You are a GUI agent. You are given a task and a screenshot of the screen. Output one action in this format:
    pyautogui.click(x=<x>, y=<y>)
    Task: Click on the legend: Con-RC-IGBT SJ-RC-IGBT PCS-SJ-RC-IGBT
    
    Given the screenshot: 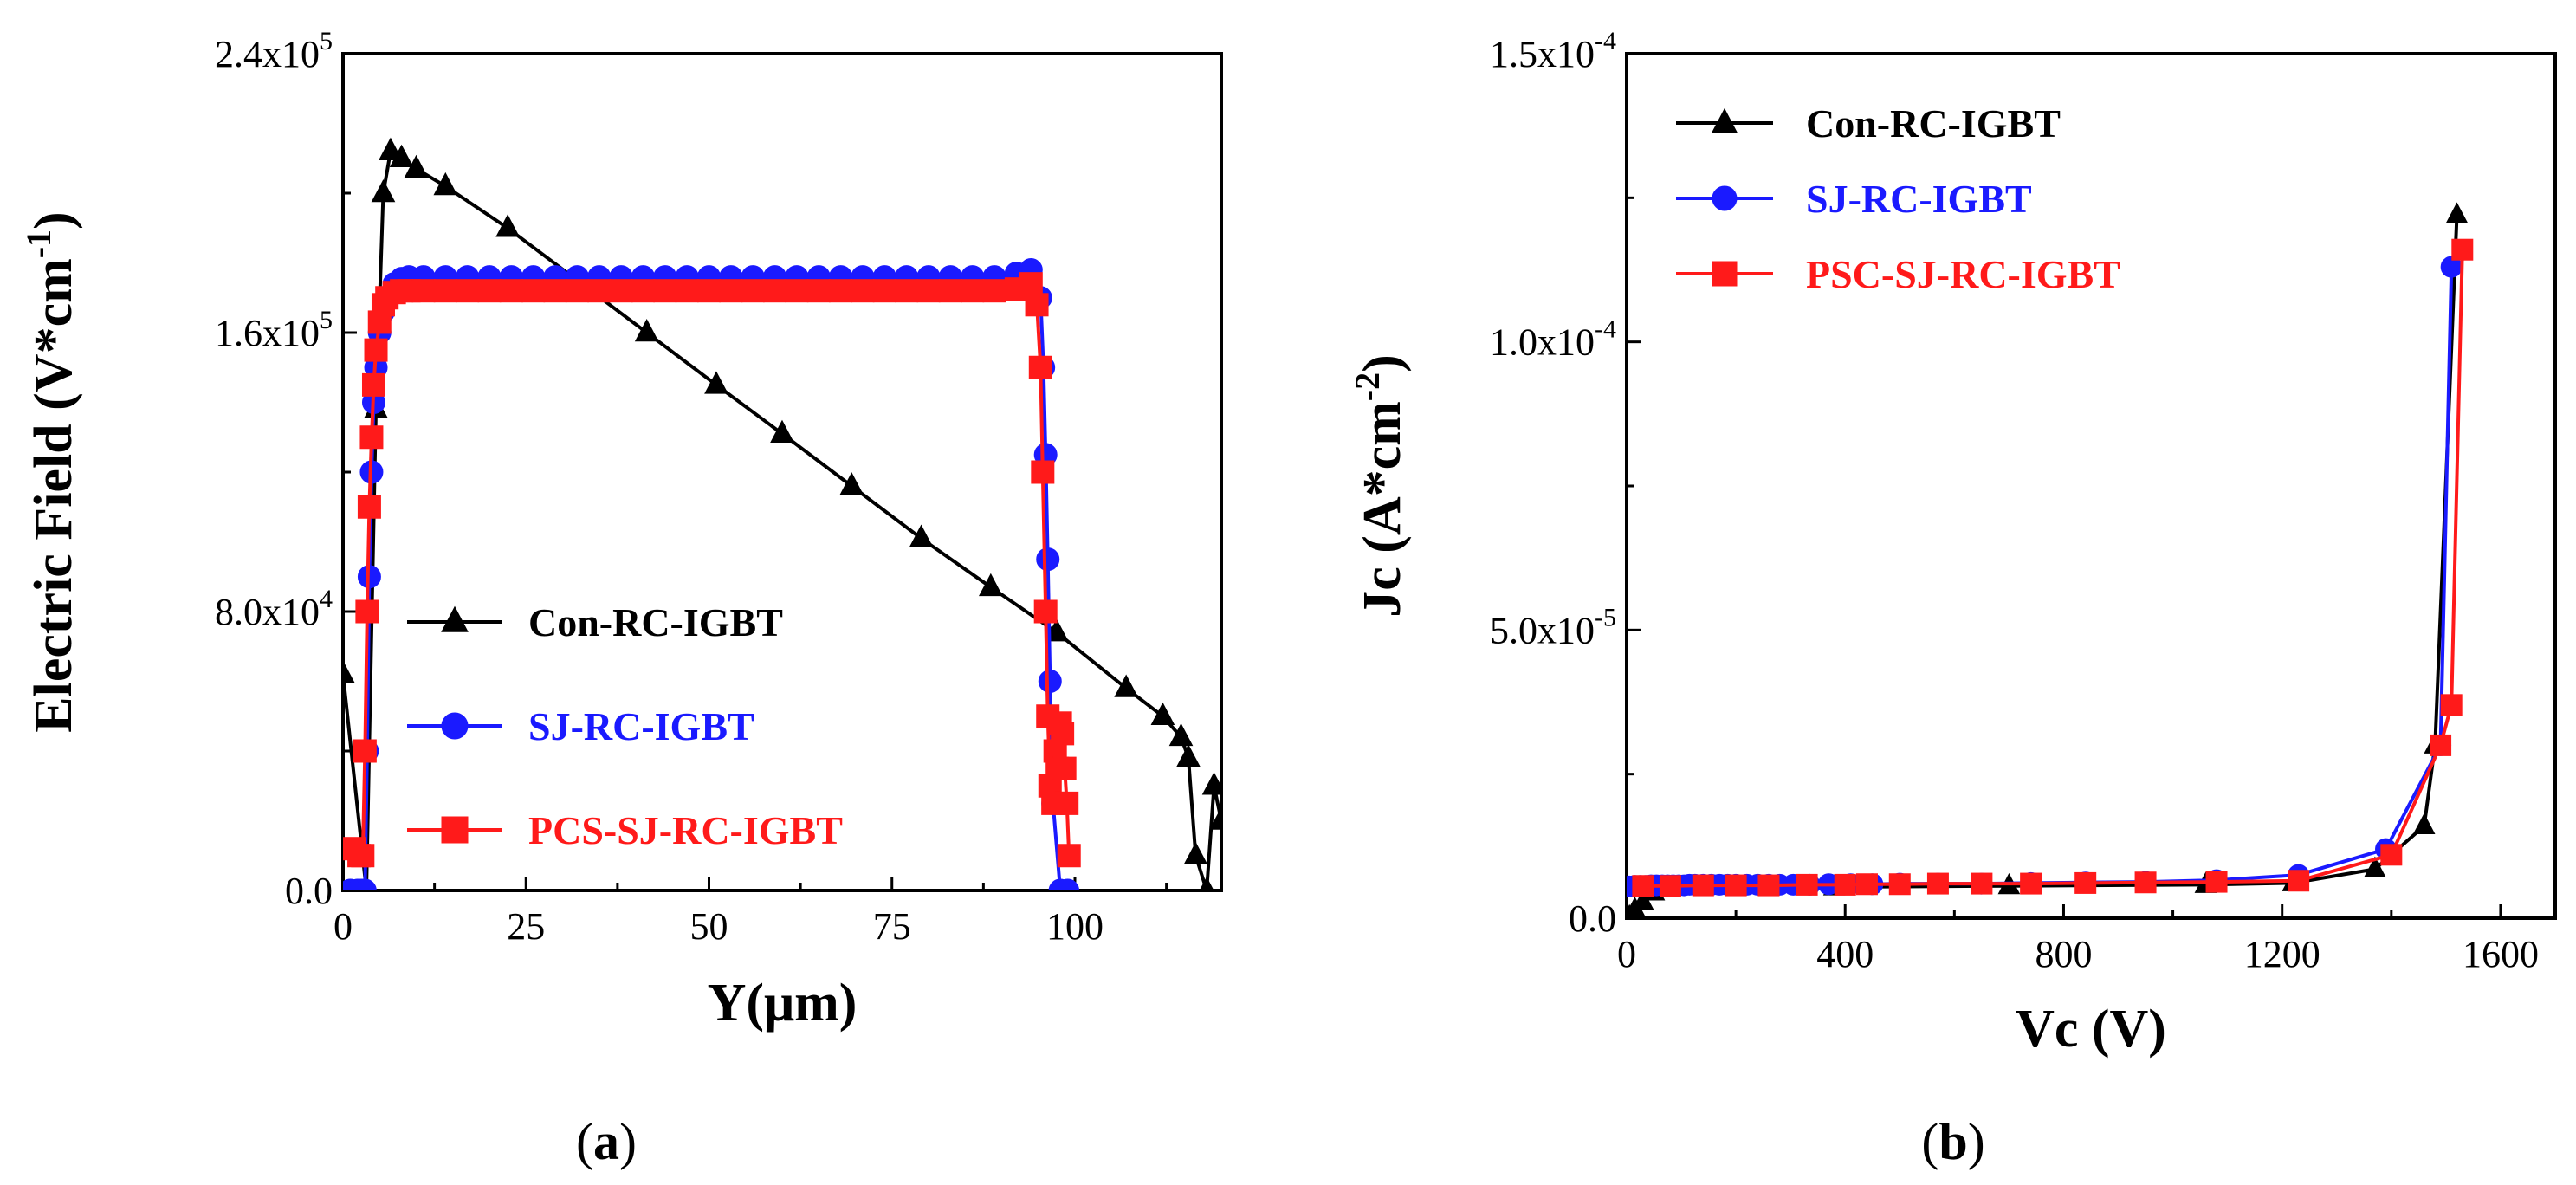 What is the action you would take?
    pyautogui.click(x=625, y=726)
    